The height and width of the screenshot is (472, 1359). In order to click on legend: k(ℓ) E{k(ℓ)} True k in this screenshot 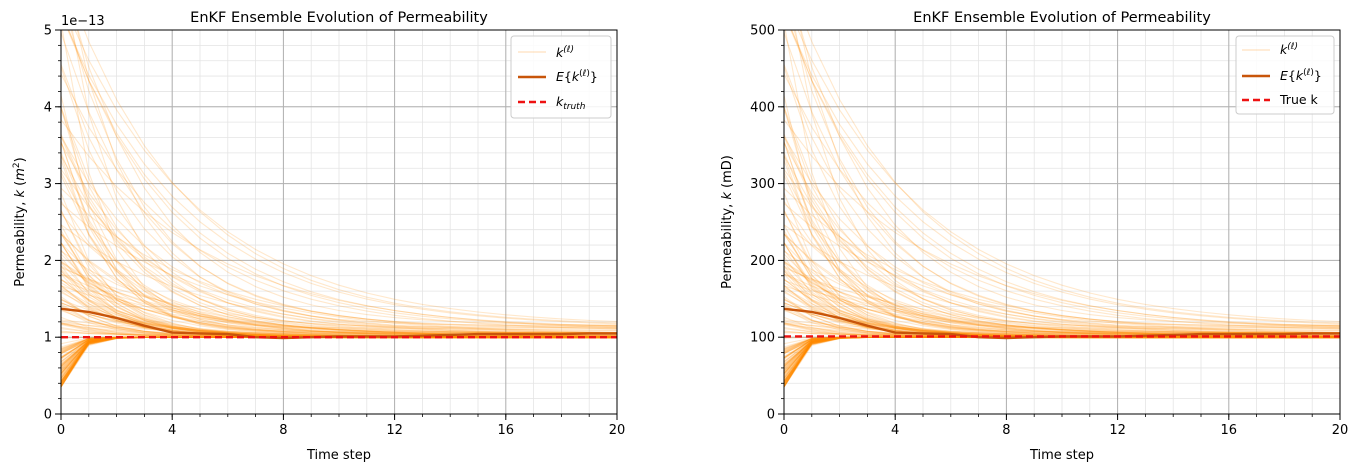, I will do `click(1285, 75)`.